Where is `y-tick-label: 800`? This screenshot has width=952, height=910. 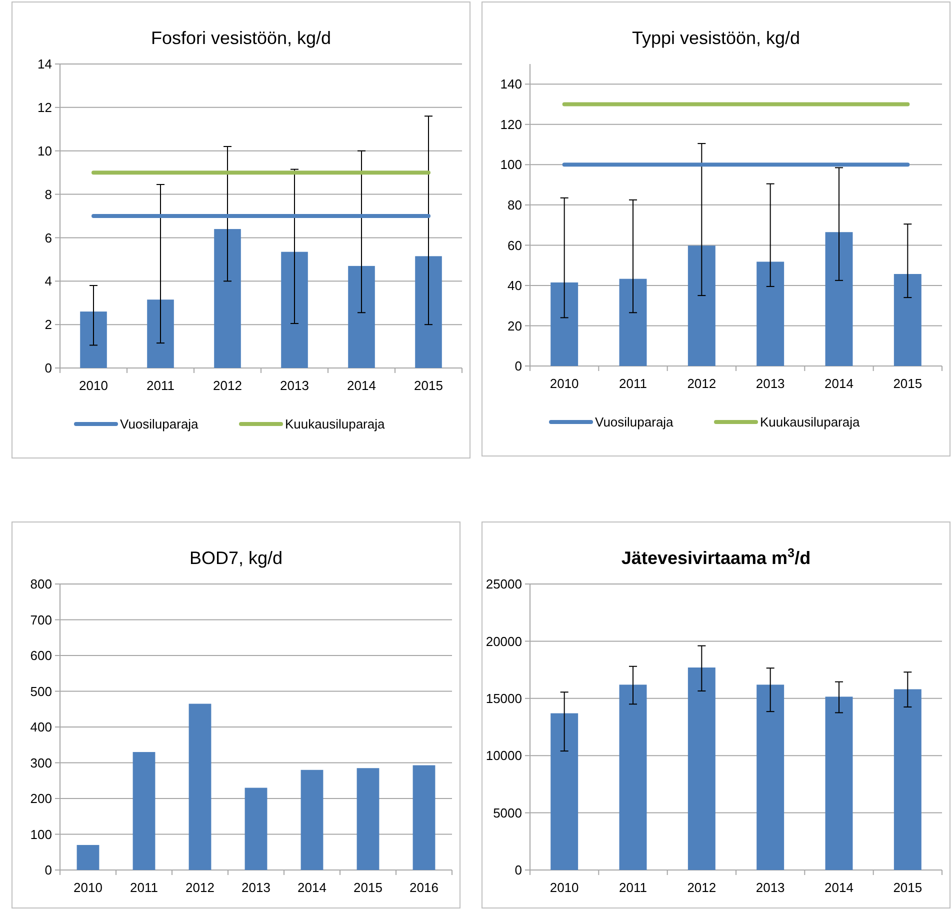 y-tick-label: 800 is located at coordinates (41, 584).